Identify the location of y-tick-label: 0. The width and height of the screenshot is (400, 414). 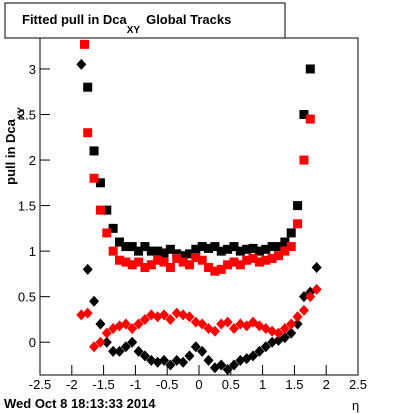
(32, 342).